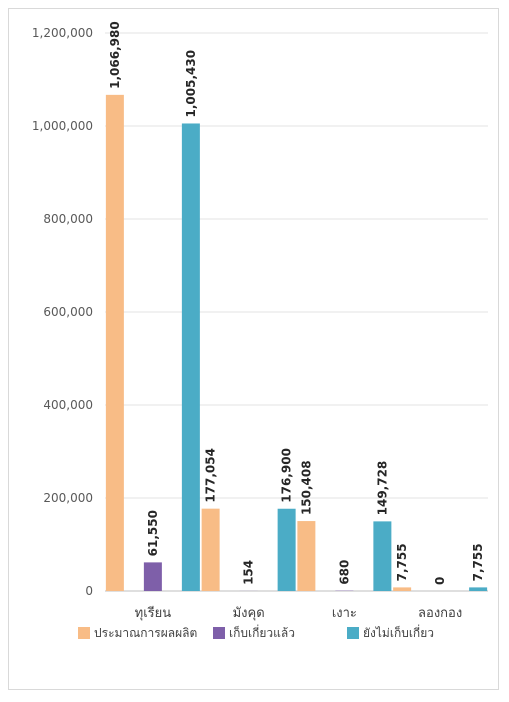  Describe the element at coordinates (249, 613) in the screenshot. I see `category-label: มังคุด` at that location.